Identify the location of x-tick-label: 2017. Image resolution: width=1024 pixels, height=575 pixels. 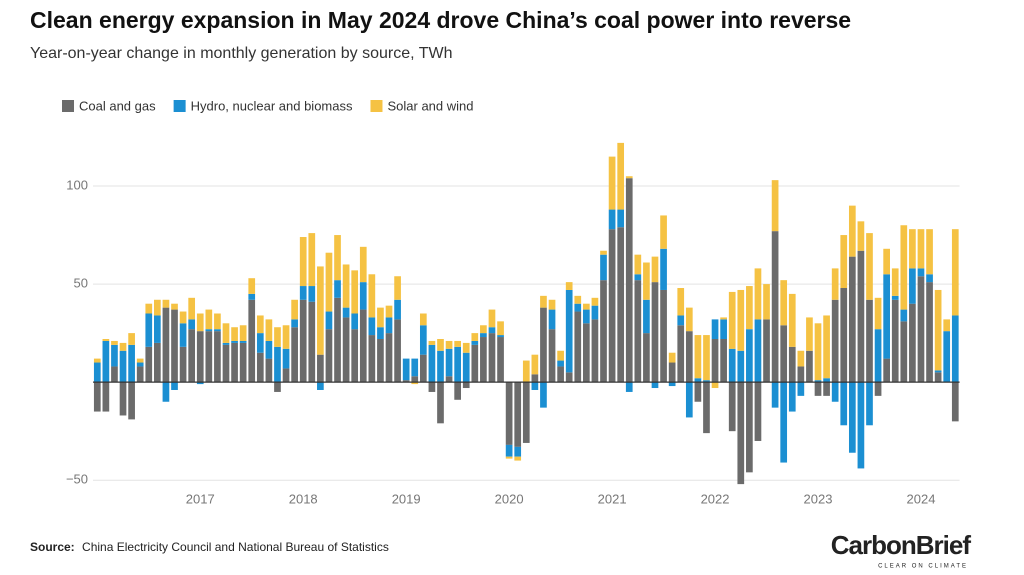
(200, 498).